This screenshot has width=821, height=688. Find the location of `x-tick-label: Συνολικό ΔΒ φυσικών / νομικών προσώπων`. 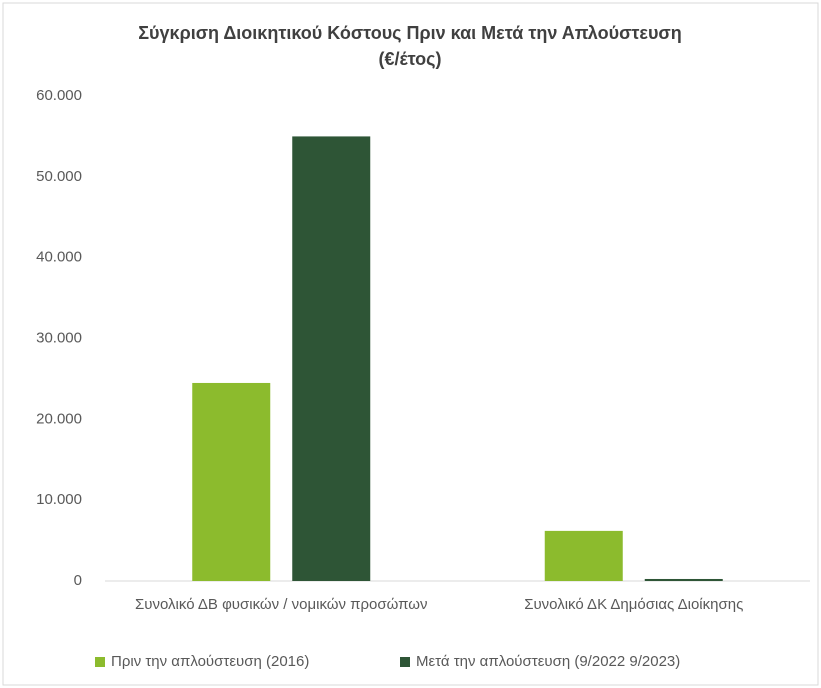

x-tick-label: Συνολικό ΔΒ φυσικών / νομικών προσώπων is located at coordinates (281, 604).